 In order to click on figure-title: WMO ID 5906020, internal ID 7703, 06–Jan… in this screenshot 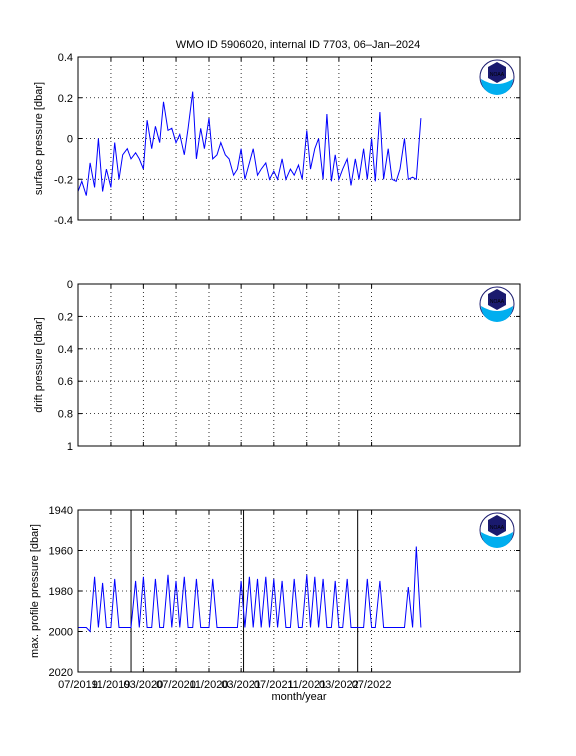, I will do `click(298, 45)`.